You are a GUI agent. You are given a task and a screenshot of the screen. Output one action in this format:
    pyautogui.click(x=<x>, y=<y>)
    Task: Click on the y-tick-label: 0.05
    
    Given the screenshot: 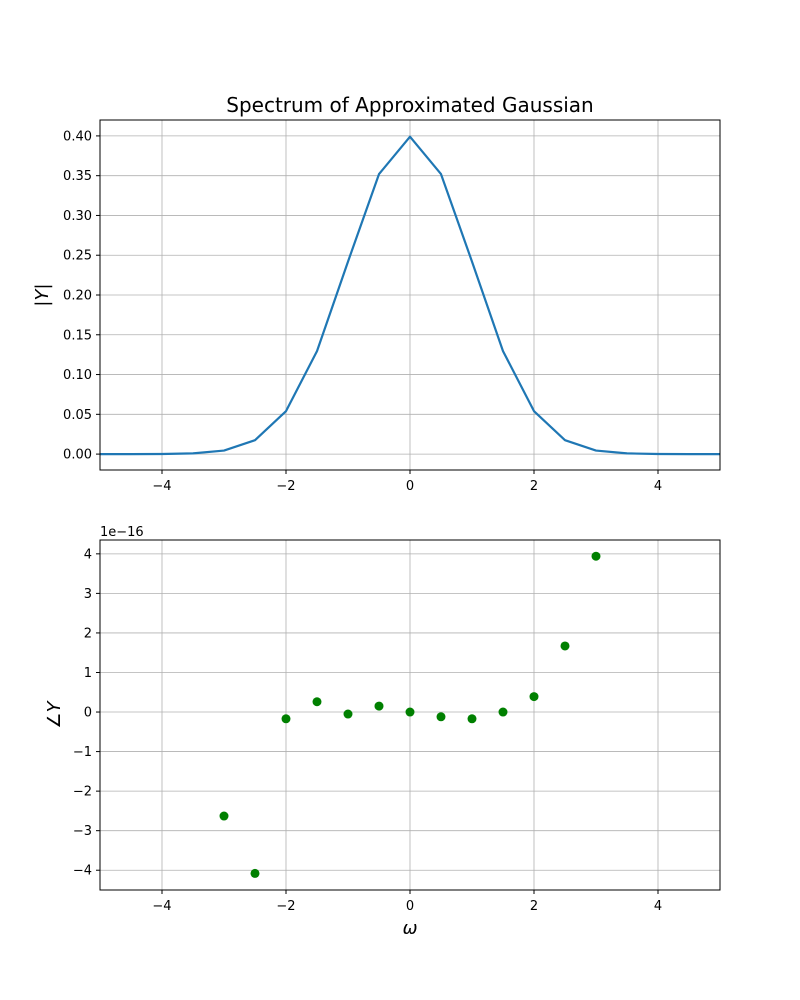 What is the action you would take?
    pyautogui.click(x=77, y=415)
    